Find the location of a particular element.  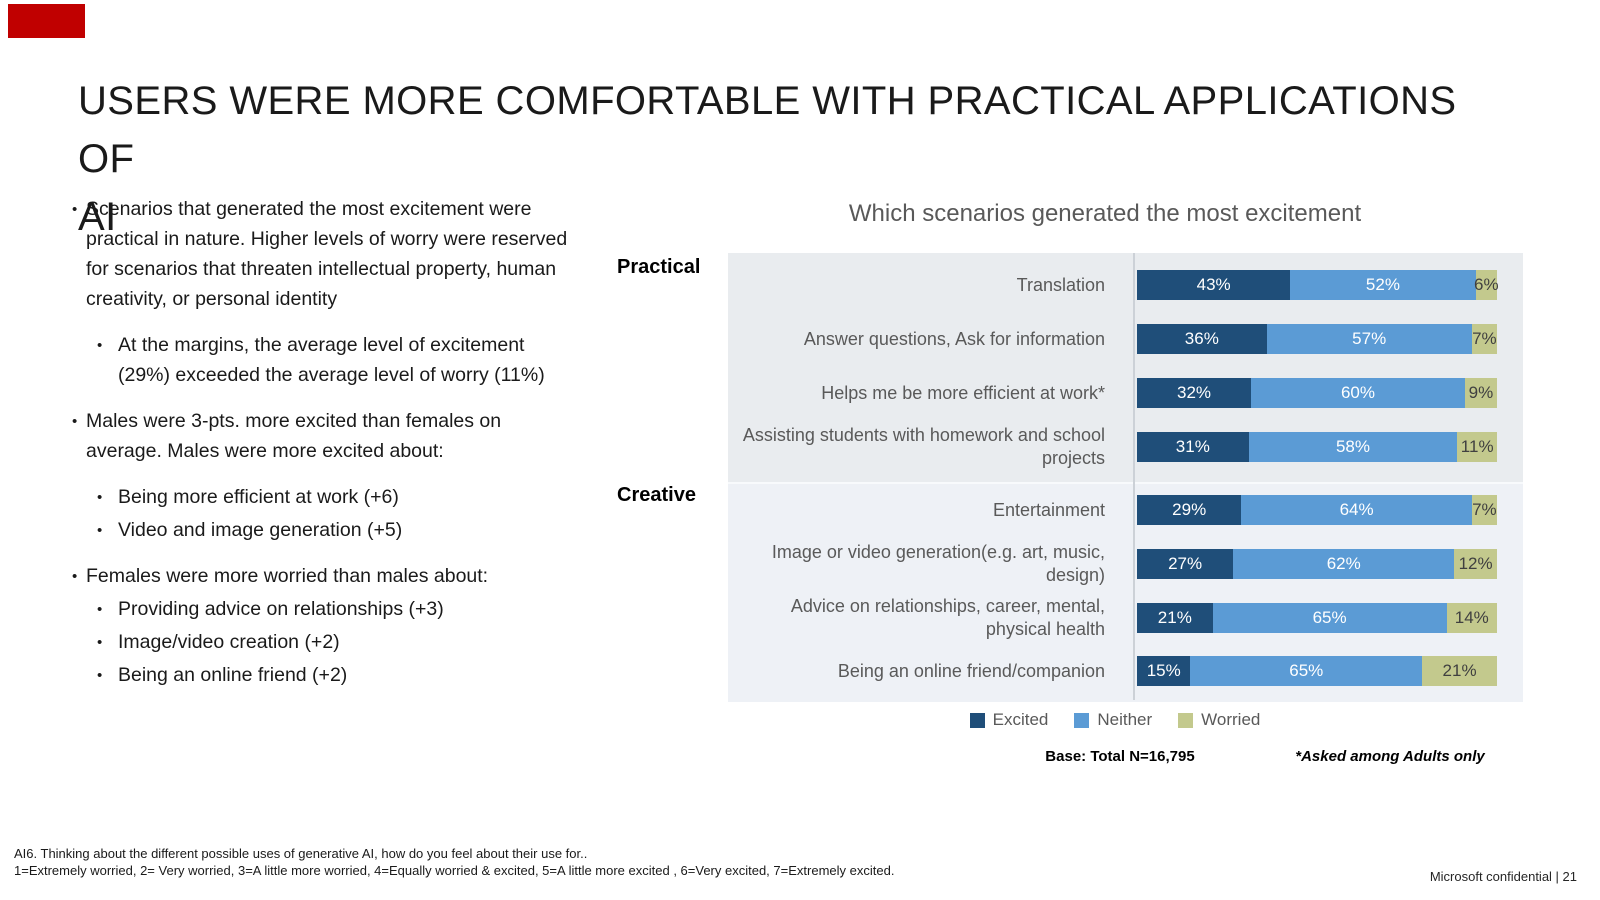

confidential-page-label: Microsoft confidential | 21 is located at coordinates (1503, 876).